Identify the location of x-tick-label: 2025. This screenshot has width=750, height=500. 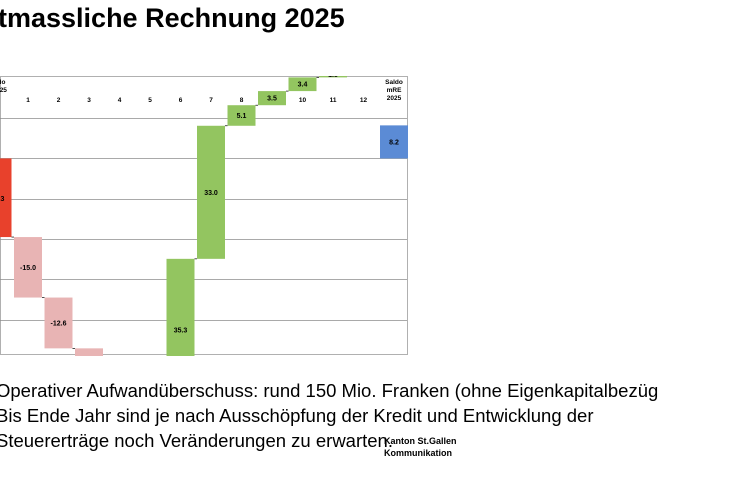
(394, 98).